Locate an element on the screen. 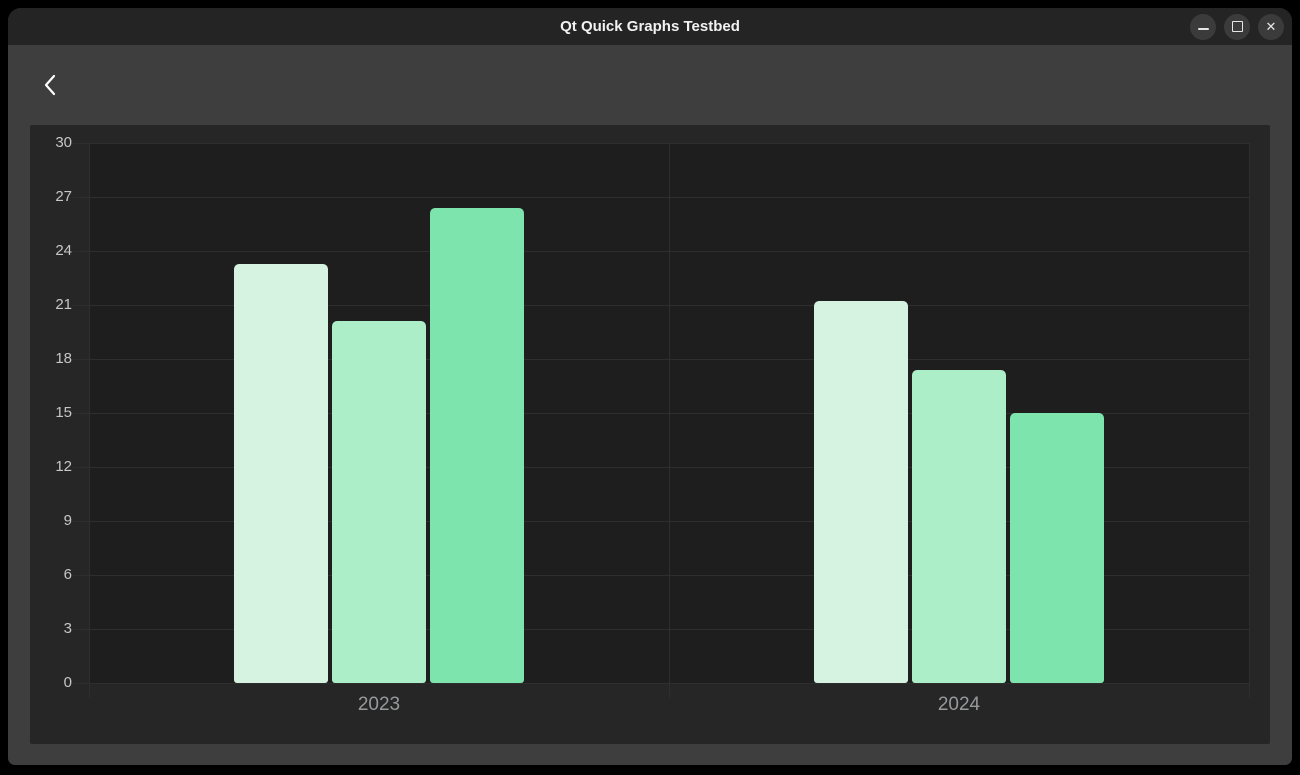 This screenshot has height=775, width=1300. x-category-label: 2023 is located at coordinates (379, 704).